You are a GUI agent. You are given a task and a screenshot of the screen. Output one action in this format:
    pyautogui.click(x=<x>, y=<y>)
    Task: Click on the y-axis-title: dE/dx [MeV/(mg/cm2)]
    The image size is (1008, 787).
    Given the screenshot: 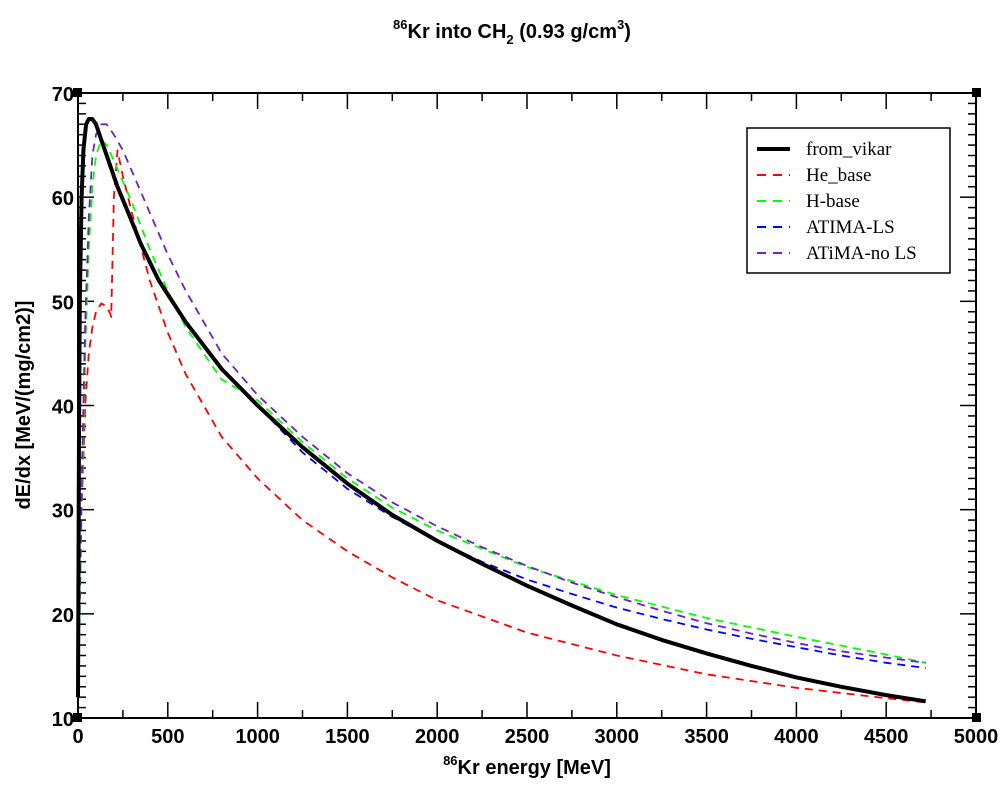 What is the action you would take?
    pyautogui.click(x=24, y=405)
    